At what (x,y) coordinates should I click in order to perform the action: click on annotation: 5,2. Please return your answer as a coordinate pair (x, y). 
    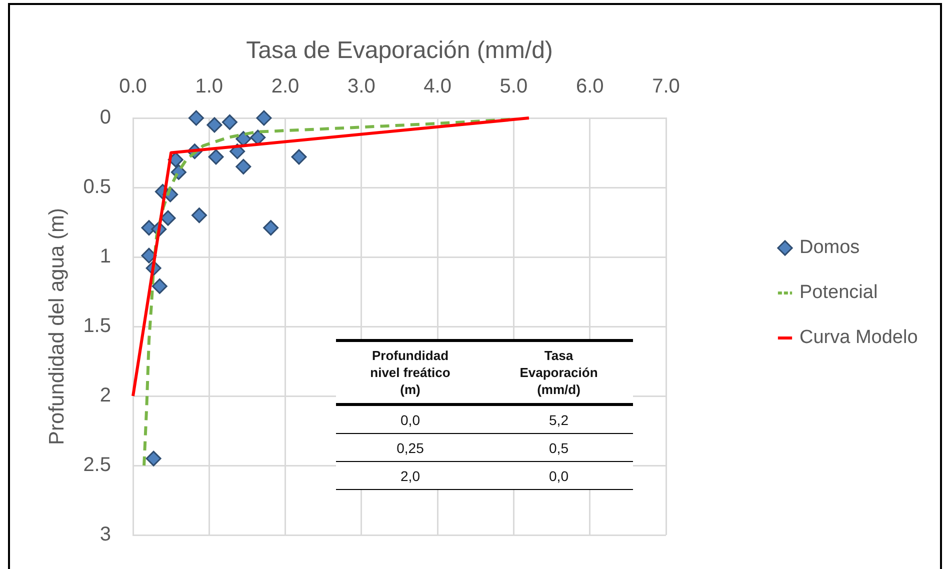
    Looking at the image, I should click on (558, 419).